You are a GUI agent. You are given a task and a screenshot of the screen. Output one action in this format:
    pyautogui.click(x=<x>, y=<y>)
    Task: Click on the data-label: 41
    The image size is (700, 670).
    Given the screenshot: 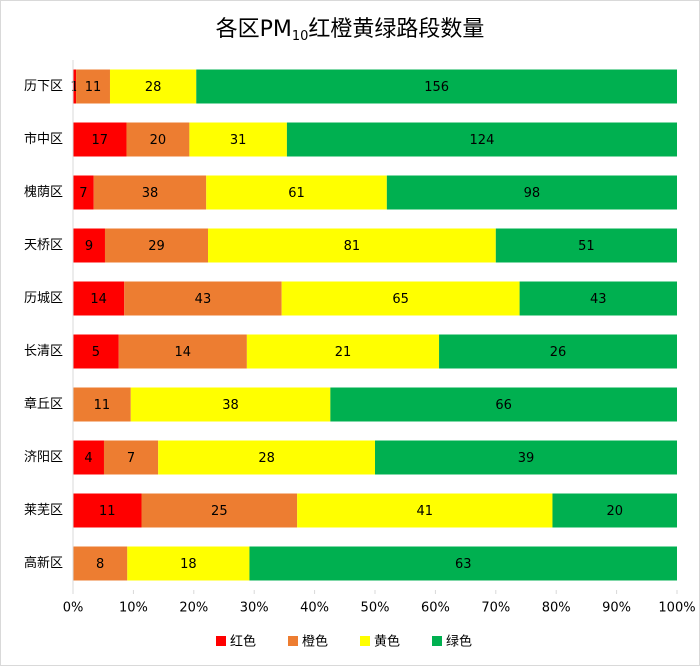 What is the action you would take?
    pyautogui.click(x=425, y=511)
    